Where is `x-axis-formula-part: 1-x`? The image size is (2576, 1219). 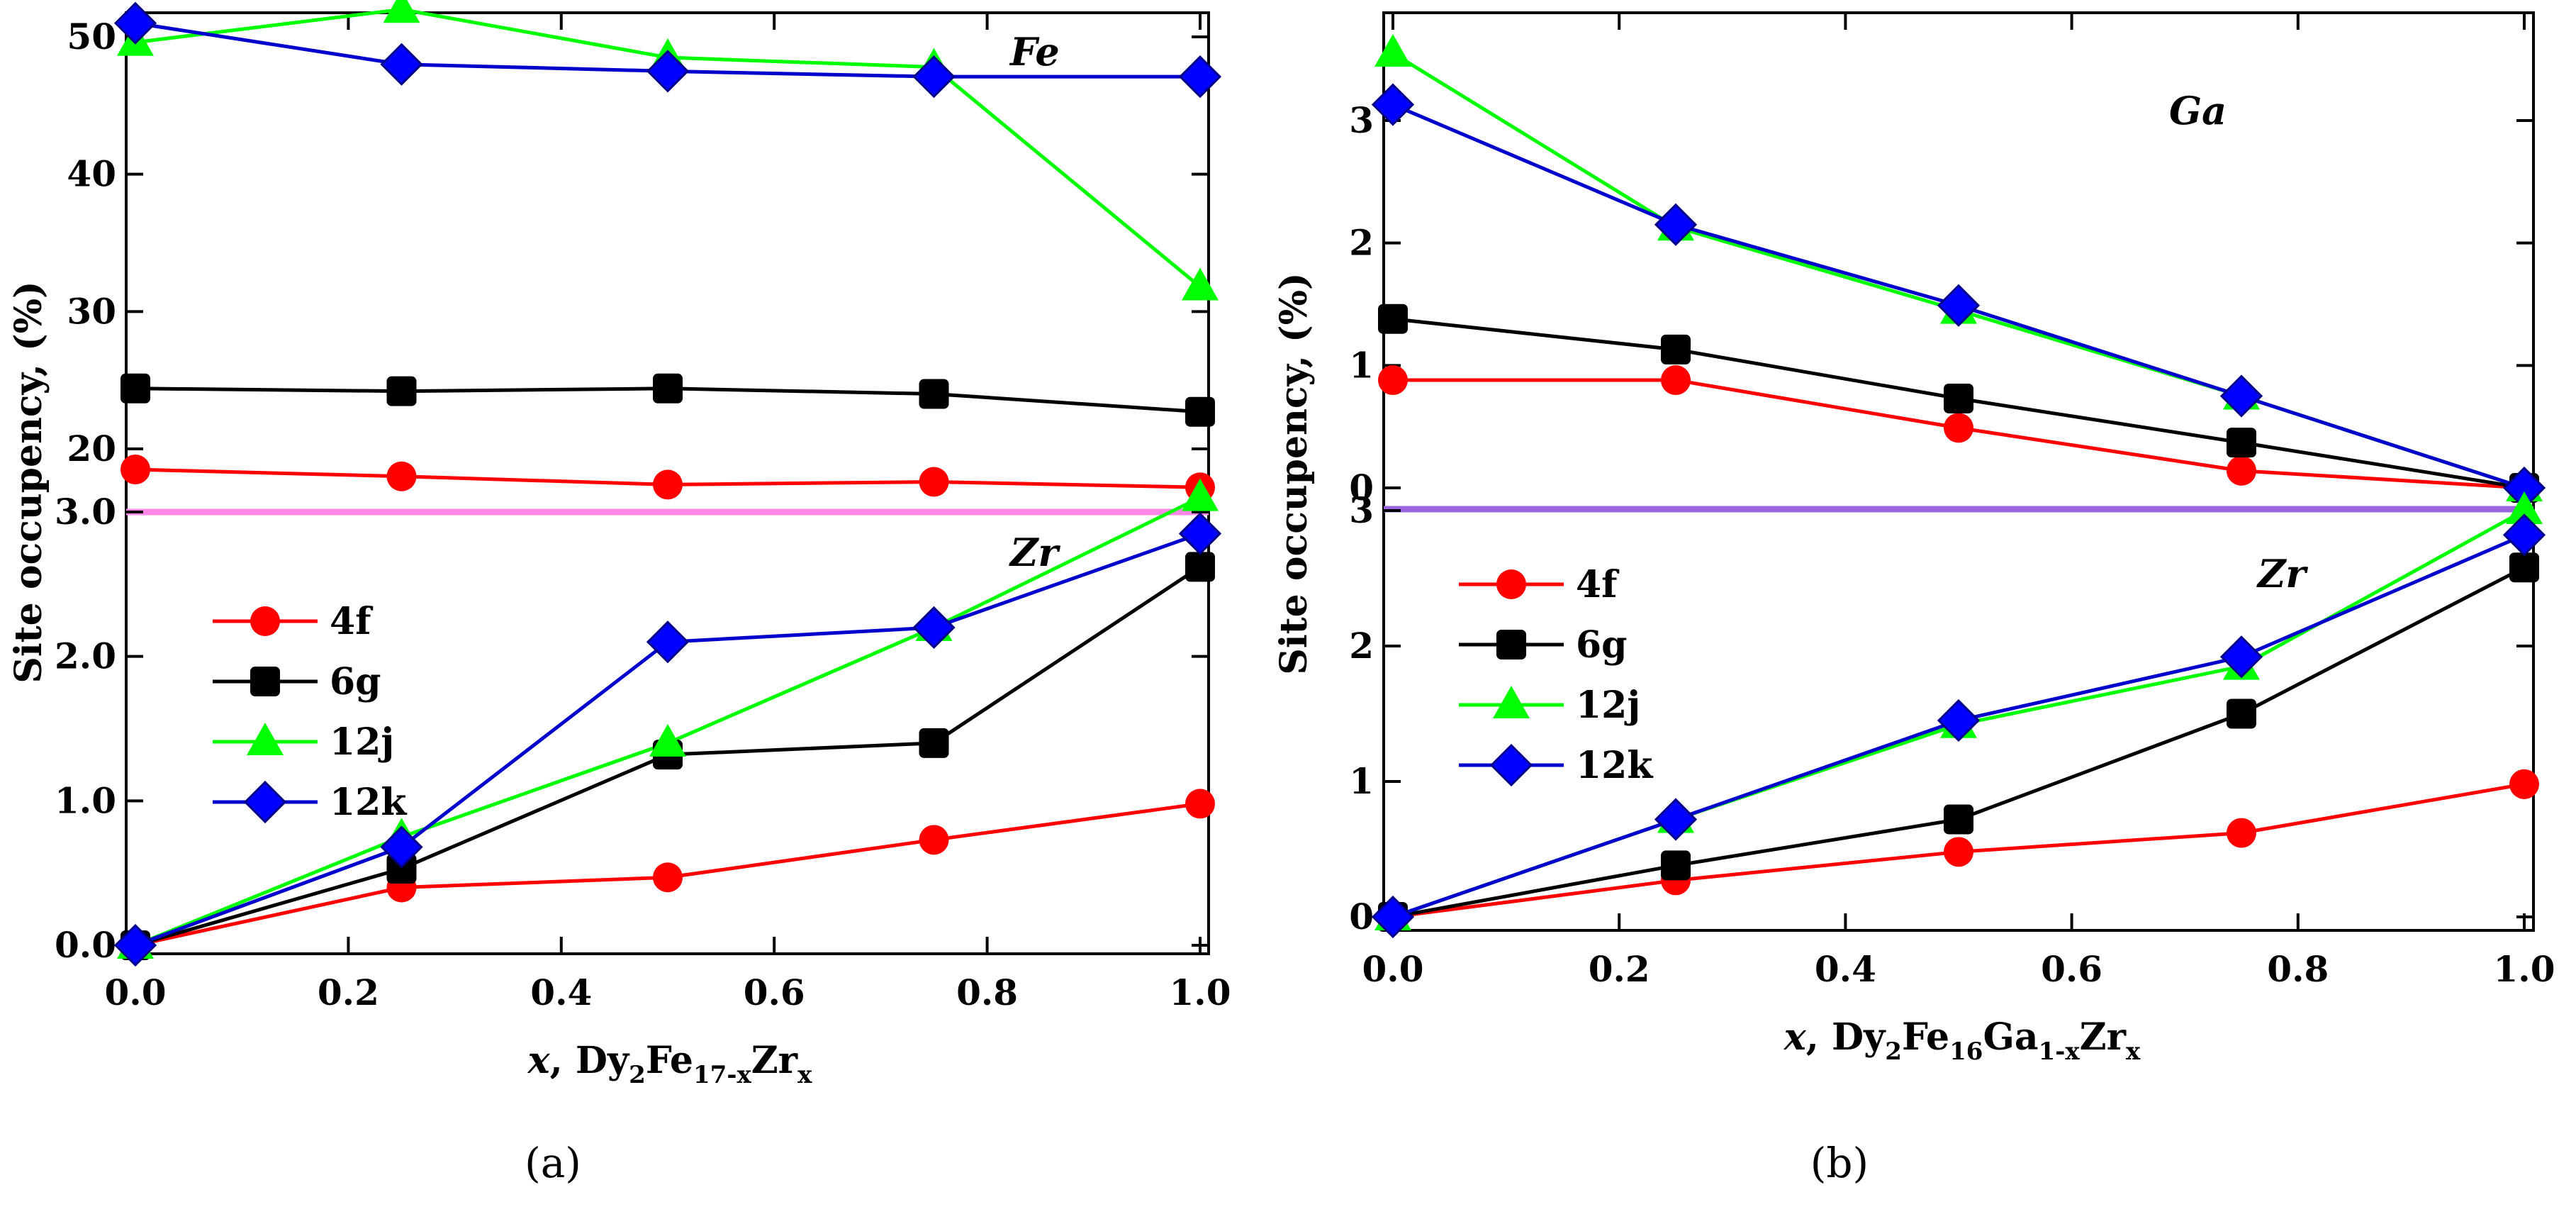
x-axis-formula-part: 1-x is located at coordinates (2060, 1051).